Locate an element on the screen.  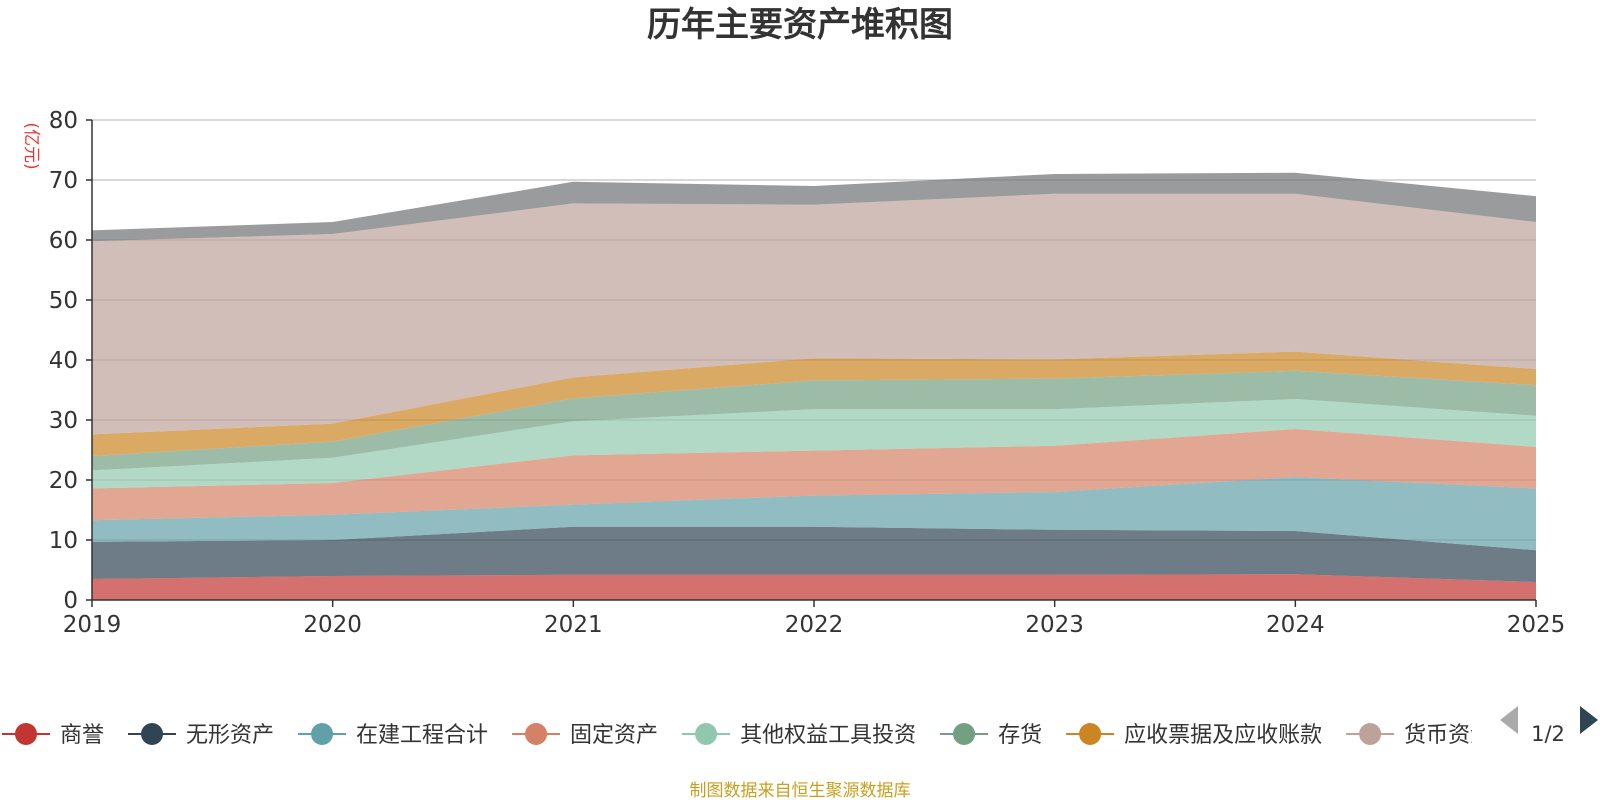
y-axis-unit-label: (亿元) is located at coordinates (31, 145).